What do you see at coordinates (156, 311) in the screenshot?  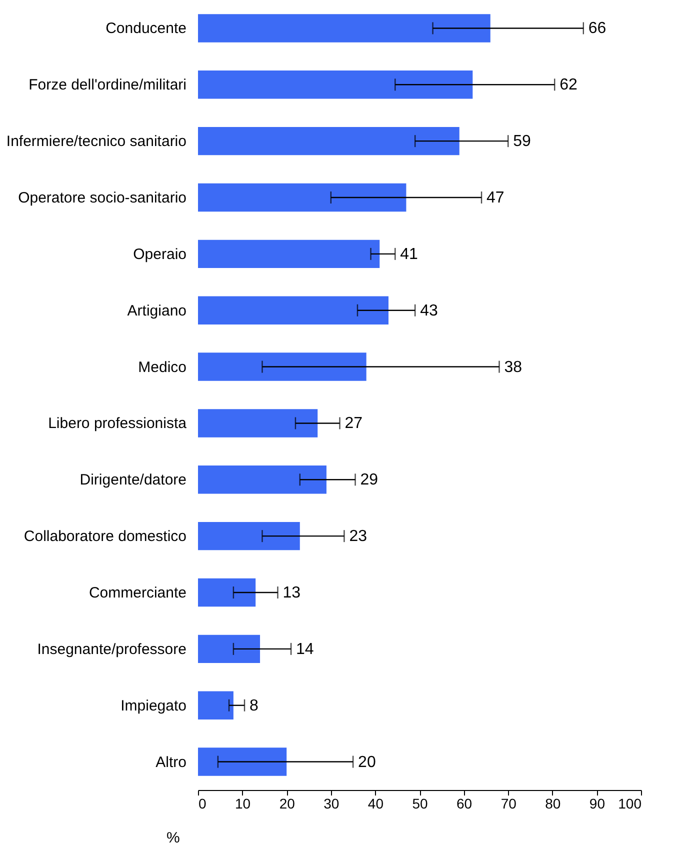 I see `y-tick-label: Artigiano` at bounding box center [156, 311].